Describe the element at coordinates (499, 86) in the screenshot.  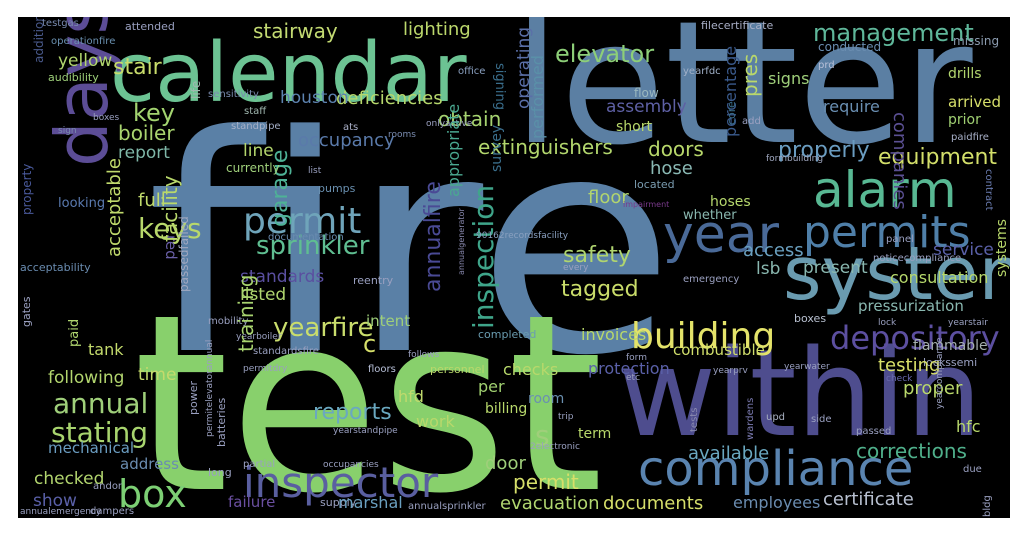
I see `cloud-word: signing` at that location.